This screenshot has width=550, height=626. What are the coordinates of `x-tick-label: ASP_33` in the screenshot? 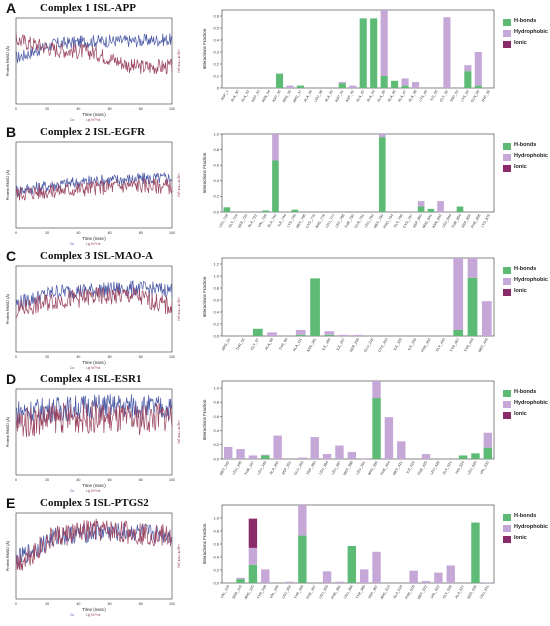 It's located at (256, 95).